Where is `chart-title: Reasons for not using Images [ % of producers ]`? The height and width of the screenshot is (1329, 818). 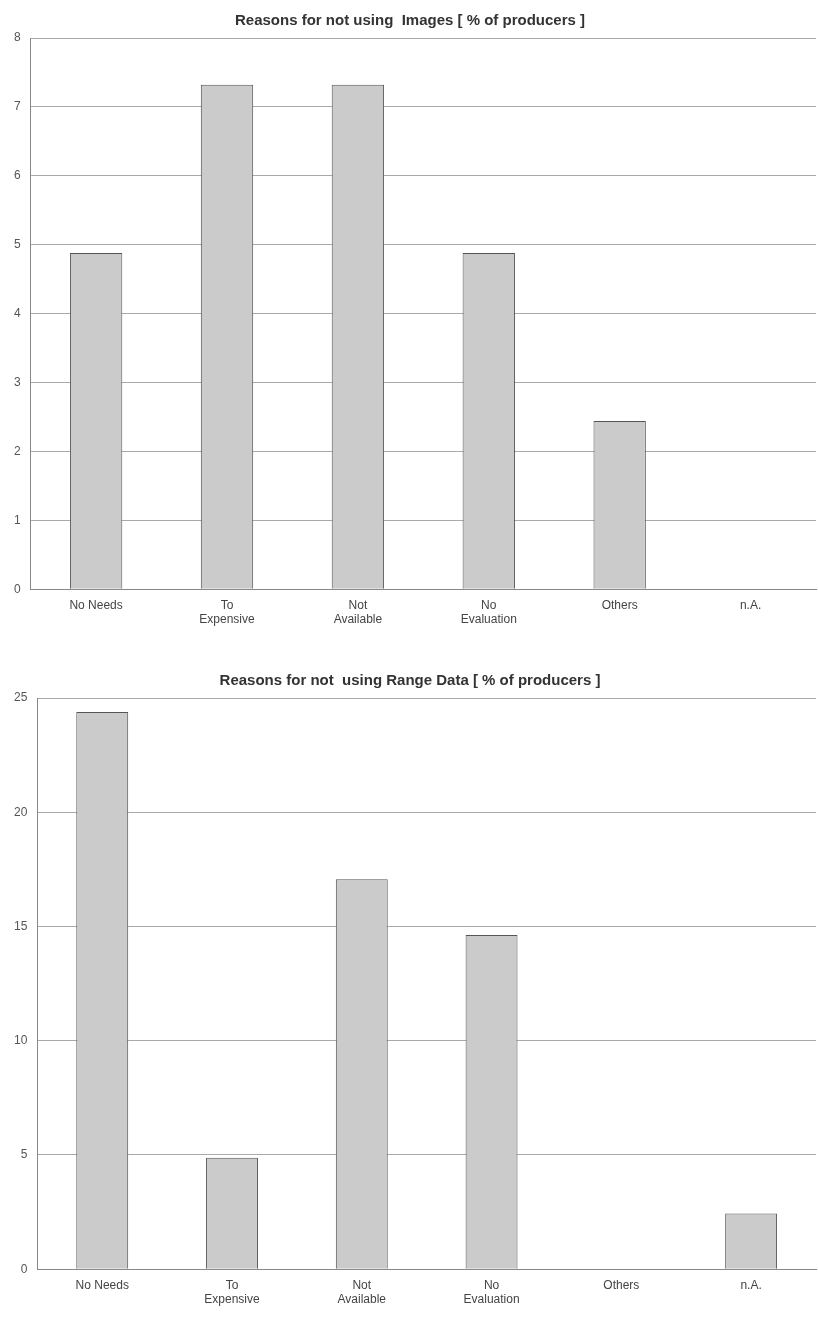 chart-title: Reasons for not using Images [ % of producers ] is located at coordinates (410, 20).